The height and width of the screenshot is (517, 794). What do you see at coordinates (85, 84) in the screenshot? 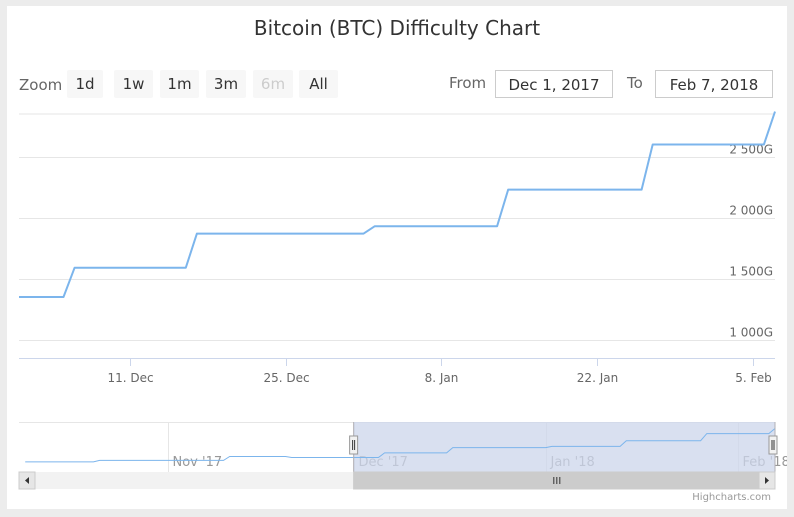
I see `zoom-1d-button: 1d` at bounding box center [85, 84].